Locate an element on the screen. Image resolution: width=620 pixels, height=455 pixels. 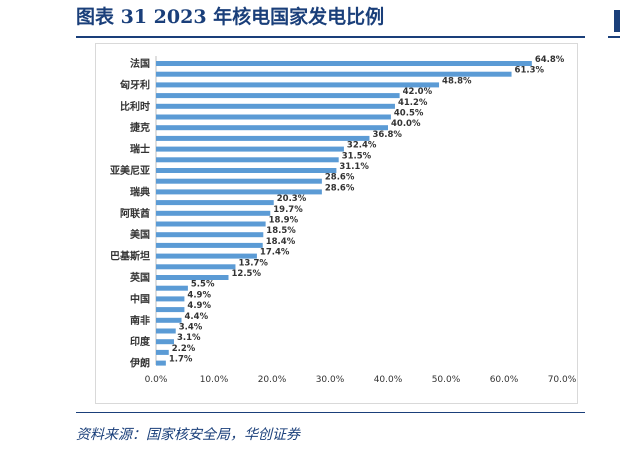
category-label-16: 美国 is located at coordinates (140, 234).